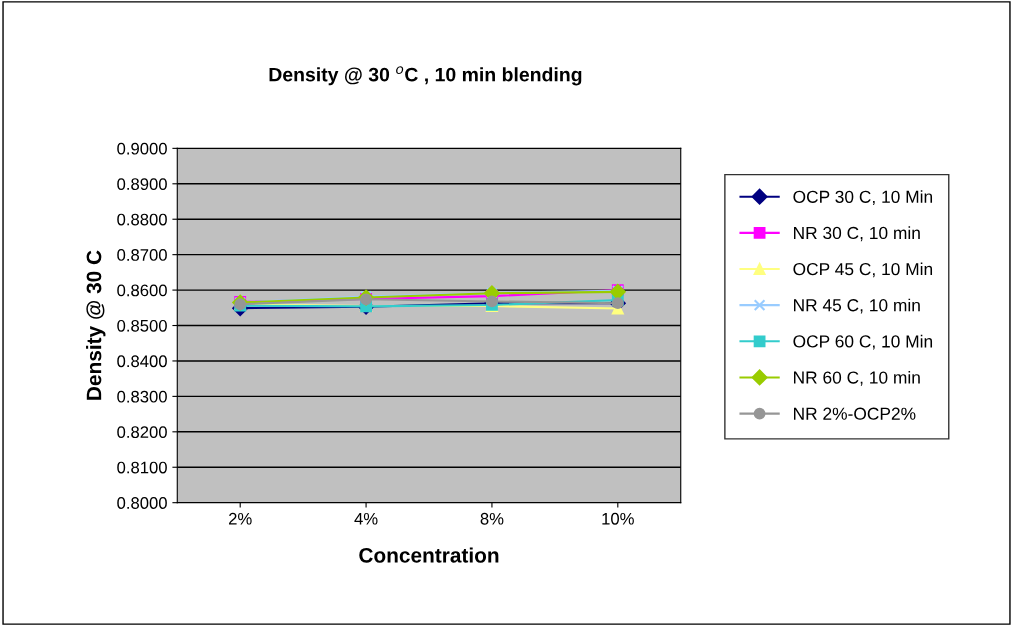  I want to click on y-tick-label: 0.8800, so click(142, 219).